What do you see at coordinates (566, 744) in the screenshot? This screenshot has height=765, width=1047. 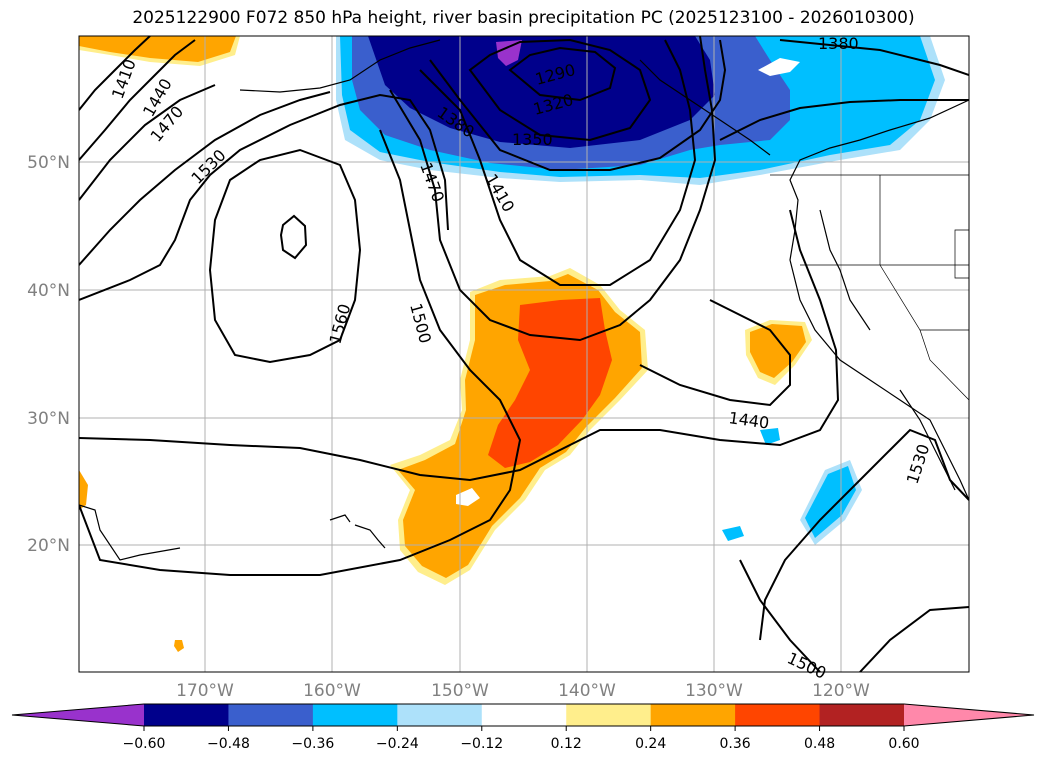 I see `colorbar-tick-label: 0.12` at bounding box center [566, 744].